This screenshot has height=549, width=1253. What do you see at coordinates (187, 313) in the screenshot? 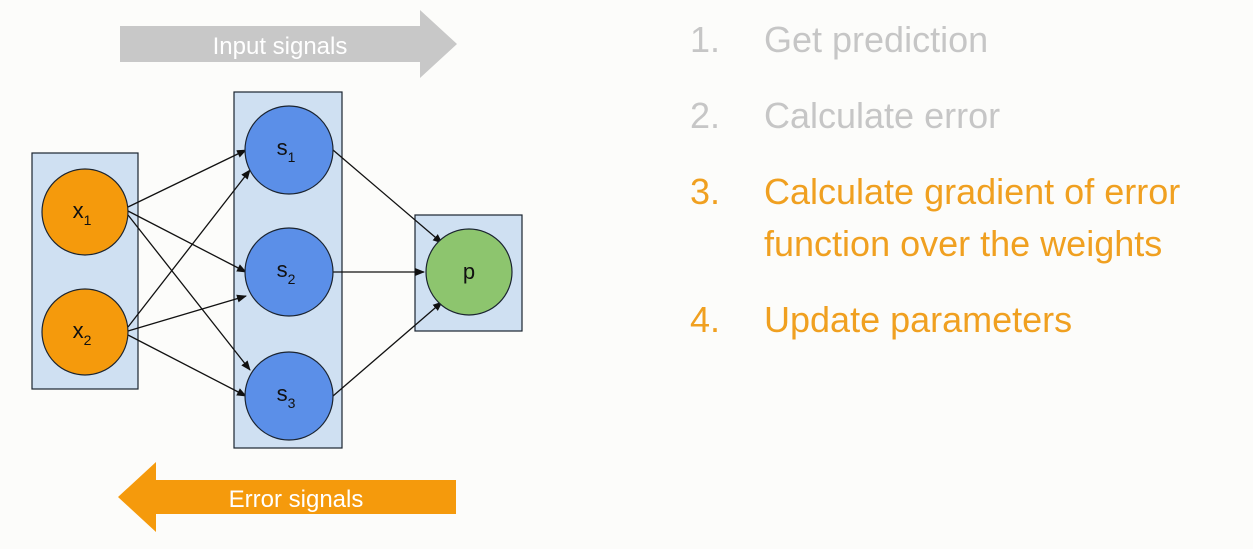
I see `edge-x2-s2` at bounding box center [187, 313].